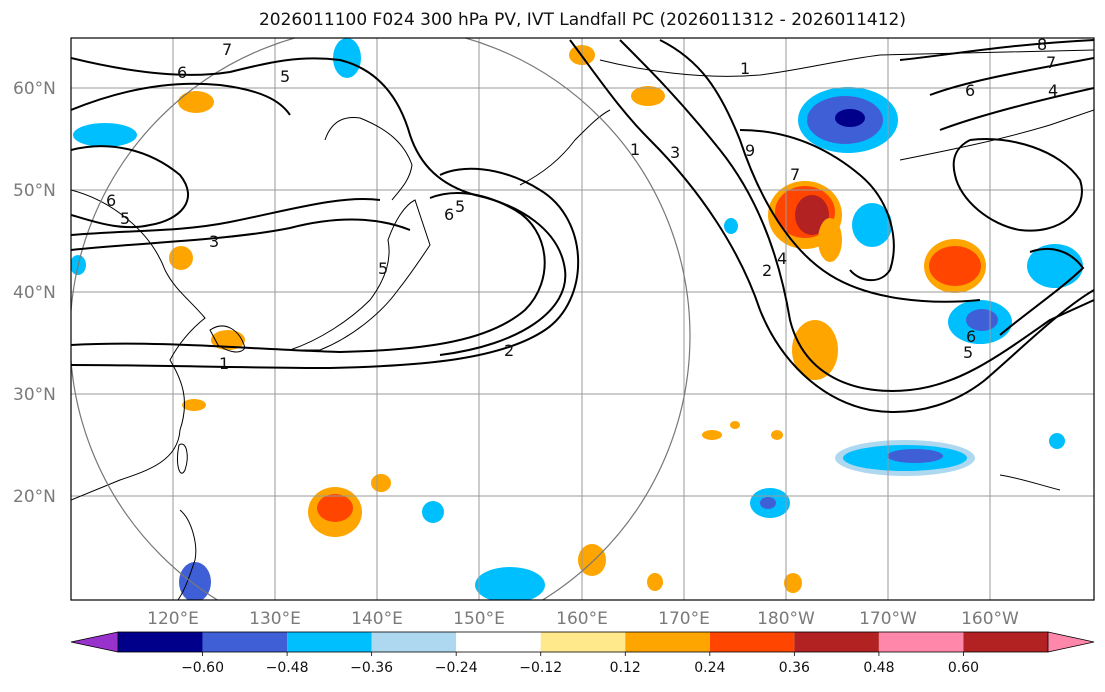 The image size is (1105, 692). Describe the element at coordinates (684, 619) in the screenshot. I see `lon-label: 170°E` at that location.